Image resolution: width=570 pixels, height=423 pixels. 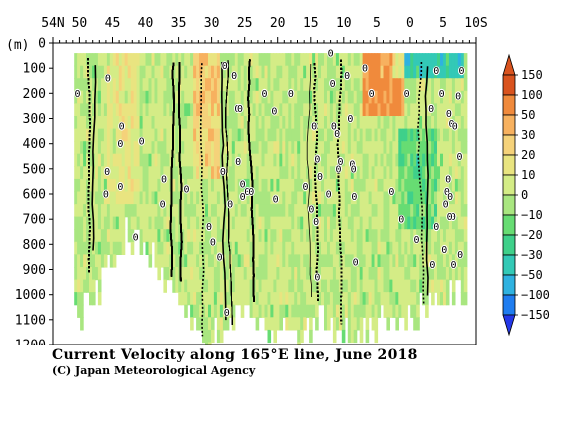 What do you see at coordinates (532, 215) in the screenshot?
I see `colorbar-label: −10` at bounding box center [532, 215].